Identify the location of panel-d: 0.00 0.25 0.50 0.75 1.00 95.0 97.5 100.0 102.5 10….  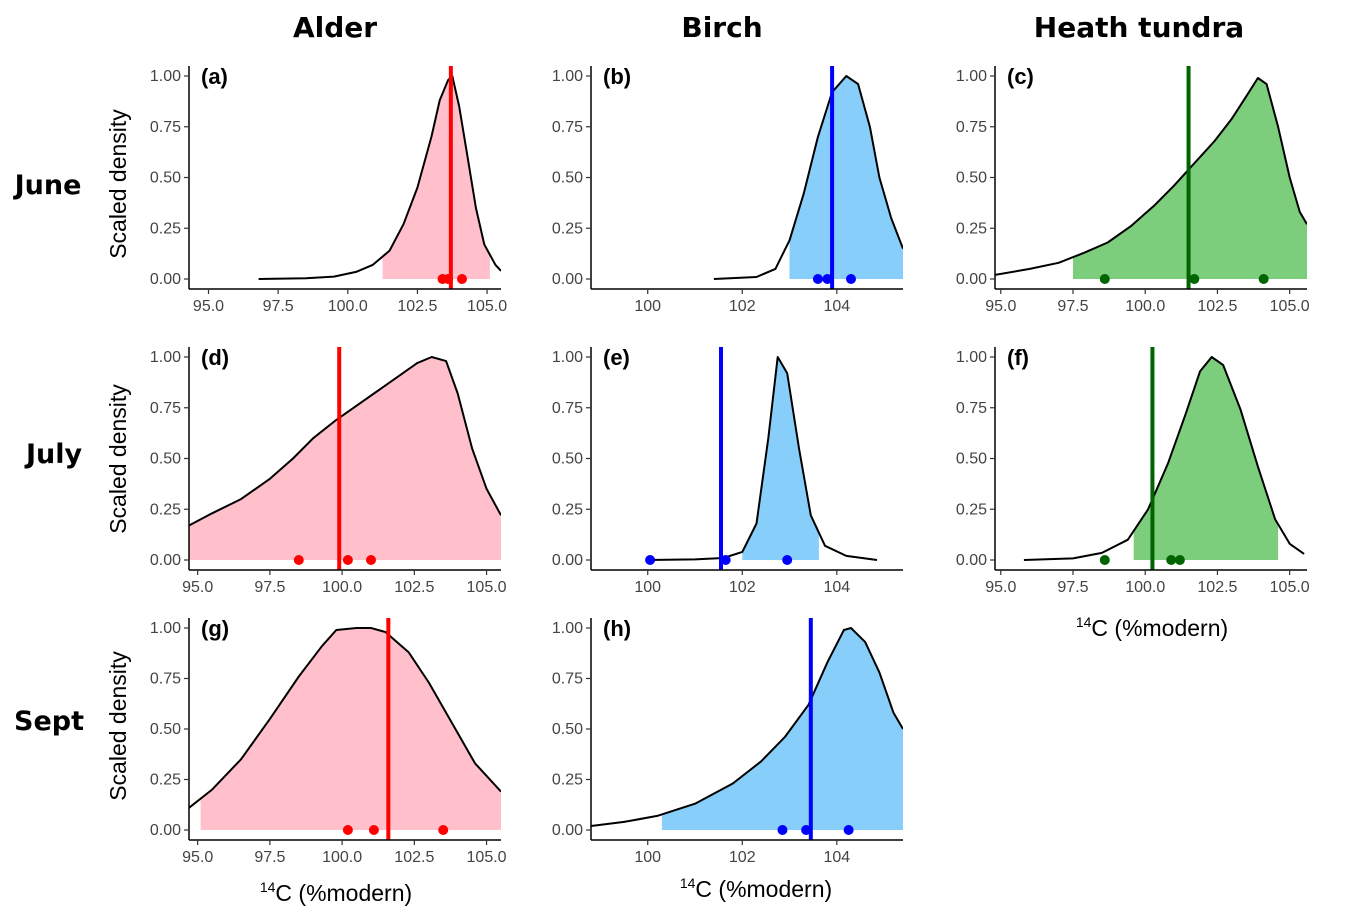
(328, 470).